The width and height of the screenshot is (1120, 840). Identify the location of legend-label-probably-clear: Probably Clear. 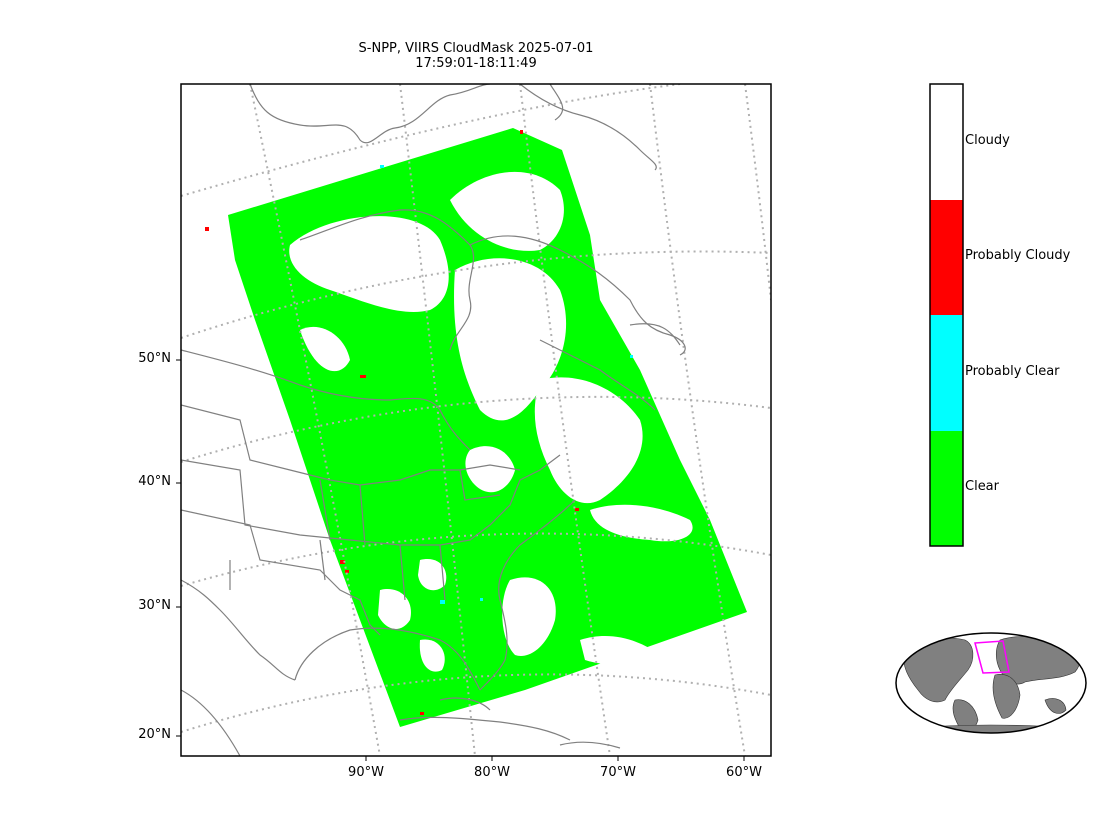
(1012, 371).